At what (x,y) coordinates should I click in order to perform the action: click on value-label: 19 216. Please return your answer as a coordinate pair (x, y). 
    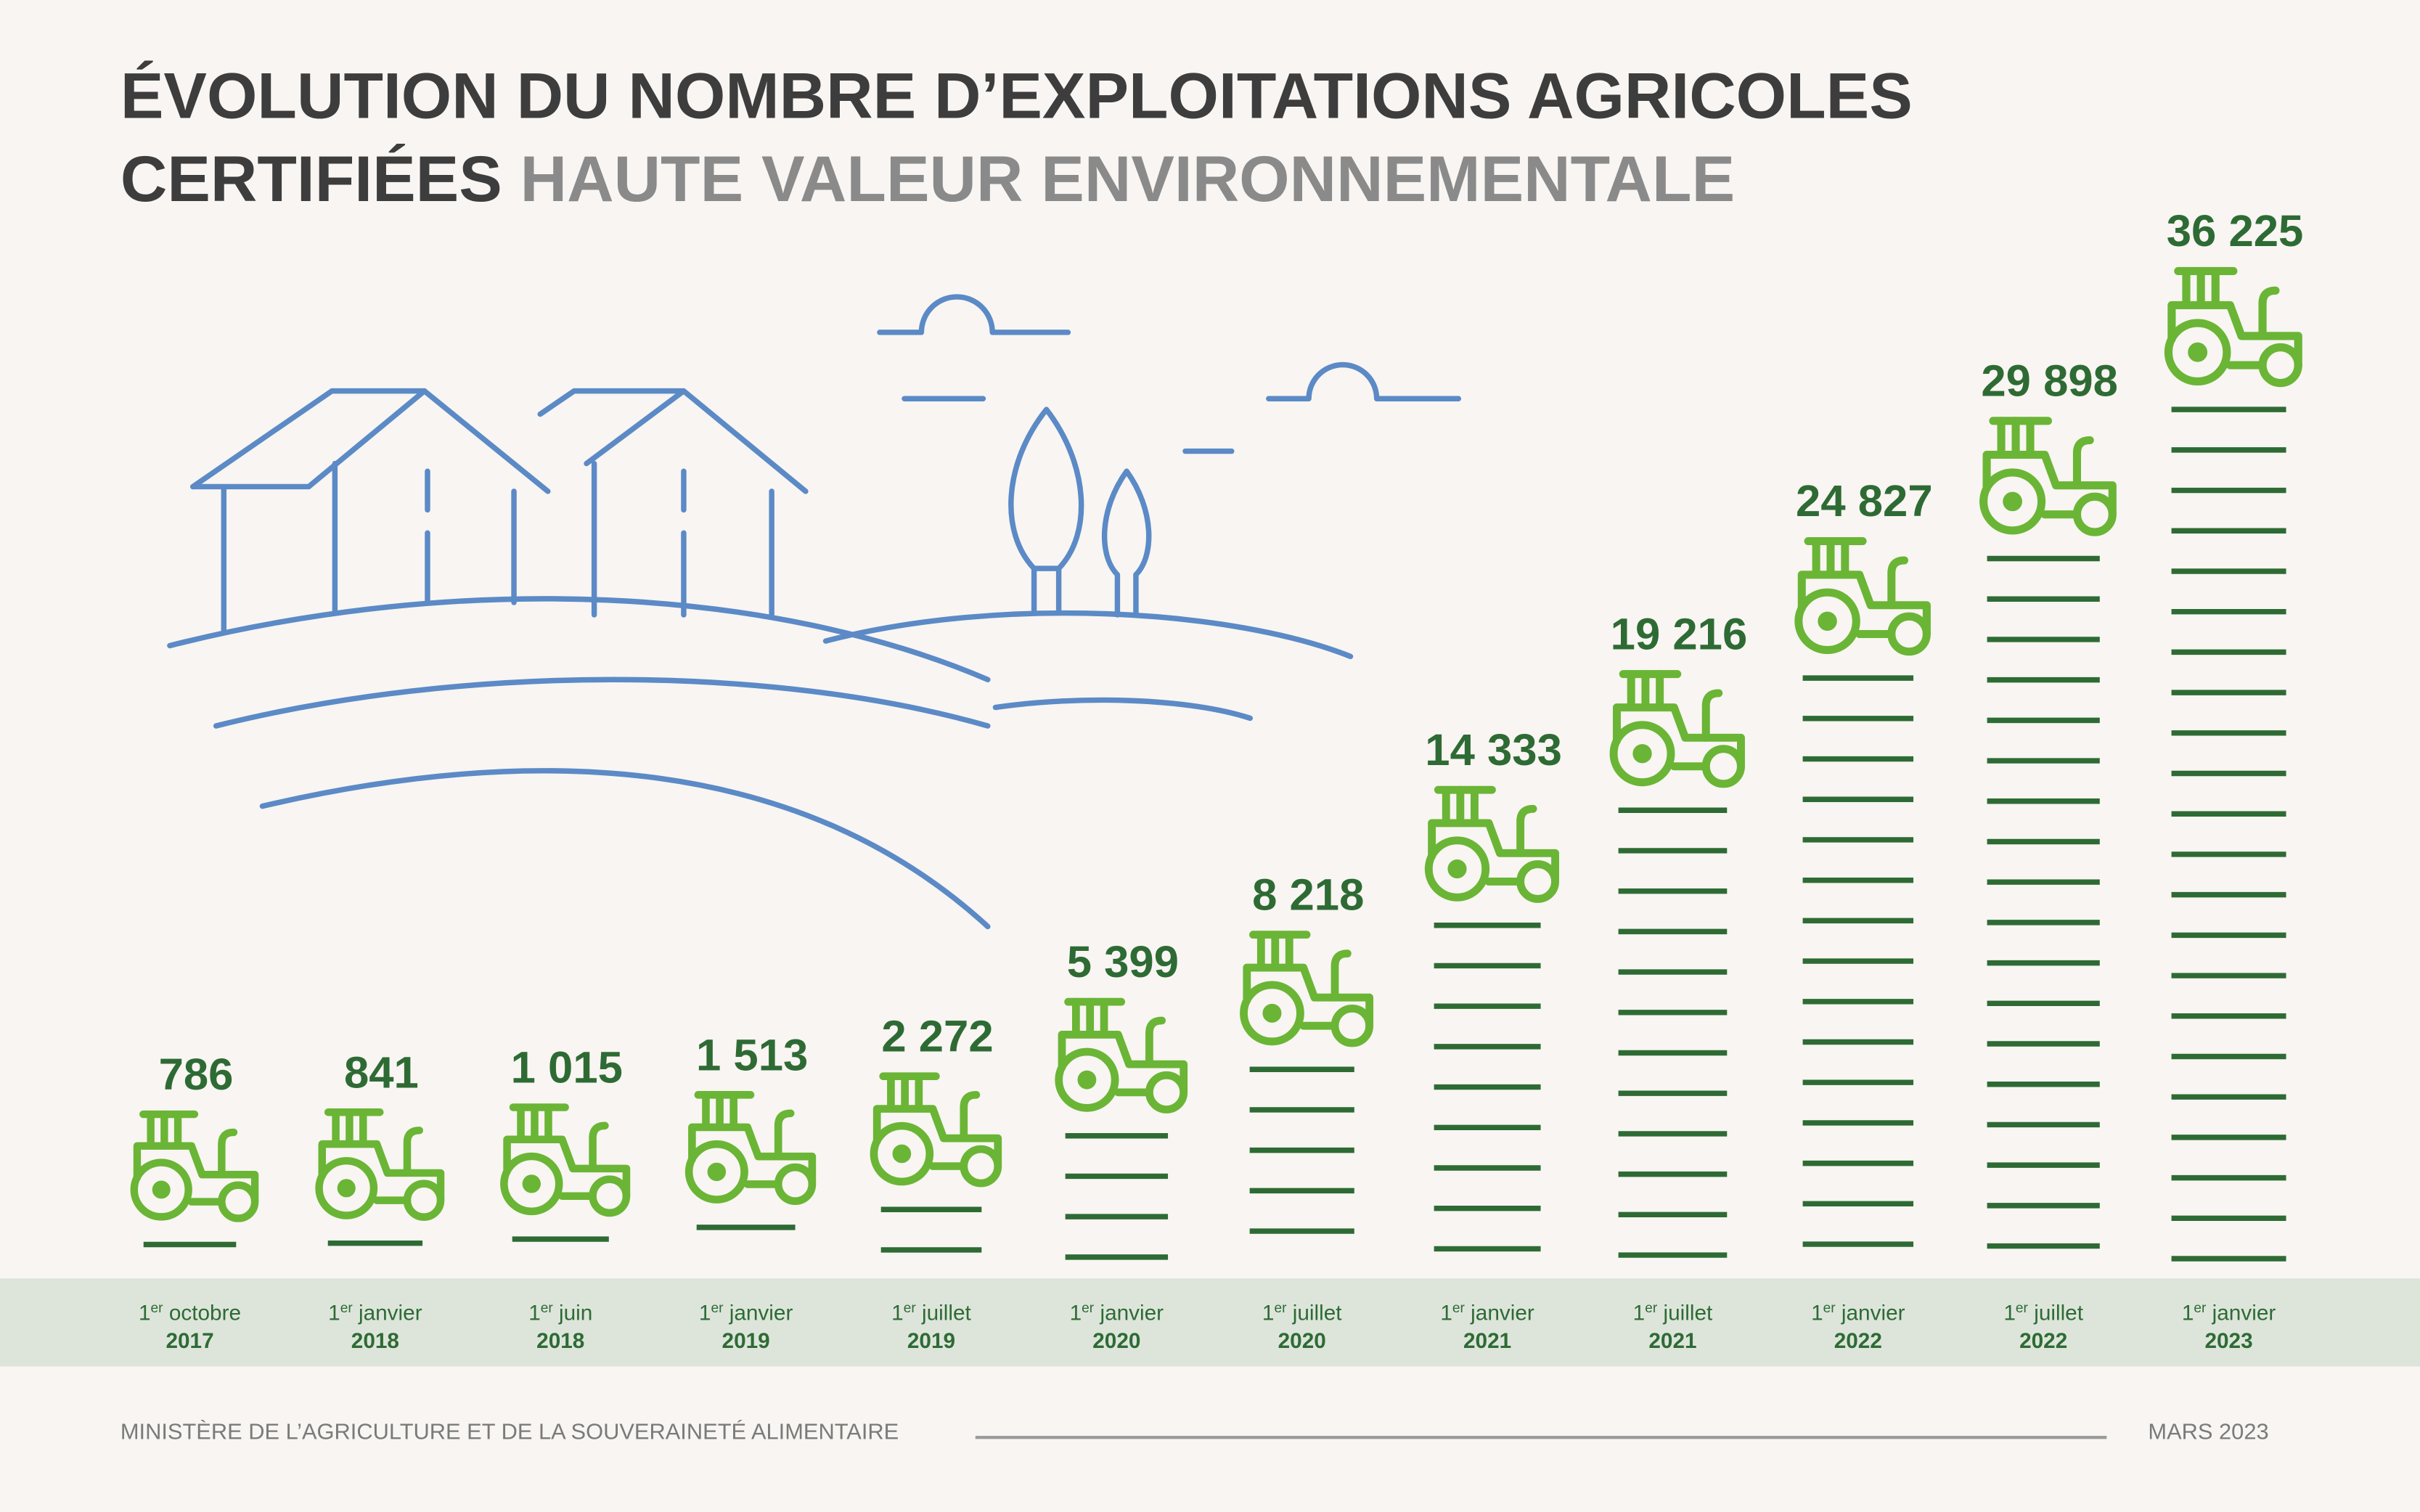
    Looking at the image, I should click on (1679, 634).